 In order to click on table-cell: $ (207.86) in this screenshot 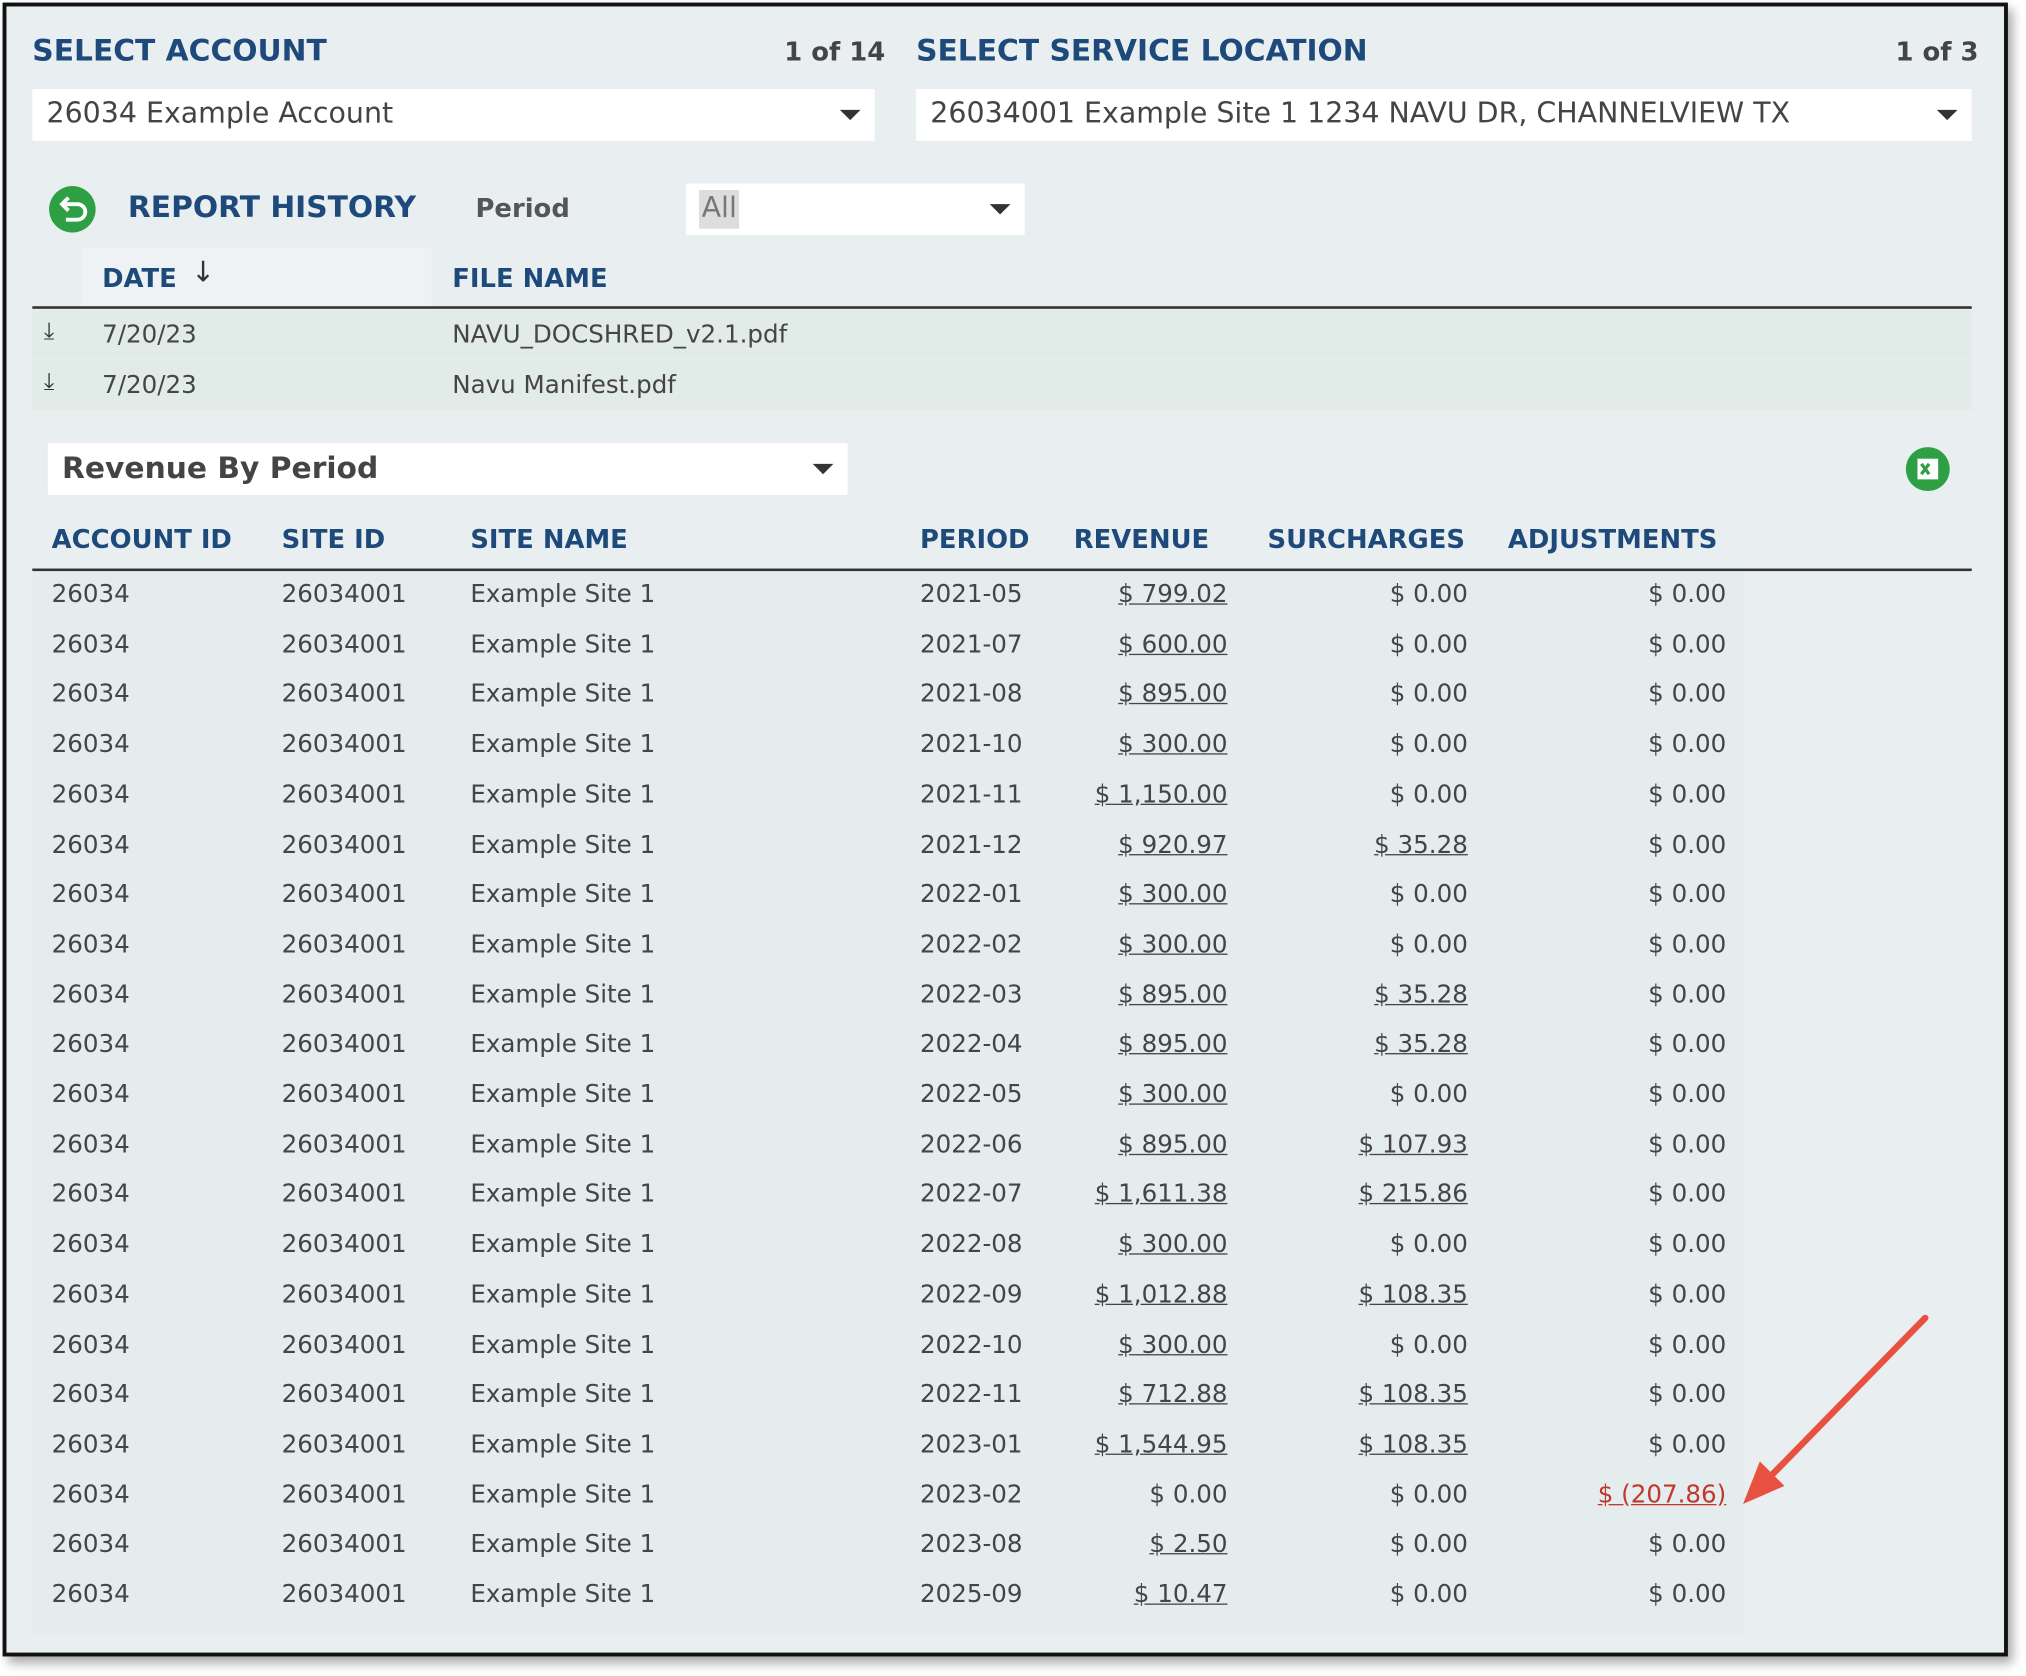, I will do `click(1662, 1494)`.